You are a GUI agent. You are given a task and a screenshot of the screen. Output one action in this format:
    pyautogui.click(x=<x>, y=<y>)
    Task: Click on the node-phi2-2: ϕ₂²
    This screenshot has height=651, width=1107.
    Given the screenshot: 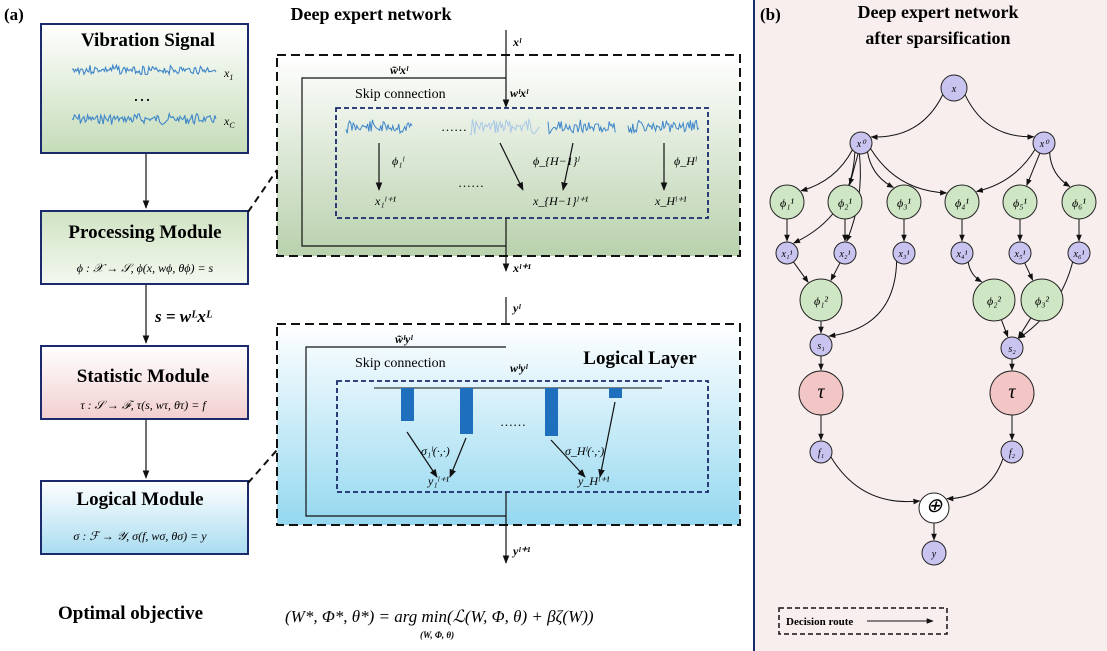 What is the action you would take?
    pyautogui.click(x=994, y=300)
    